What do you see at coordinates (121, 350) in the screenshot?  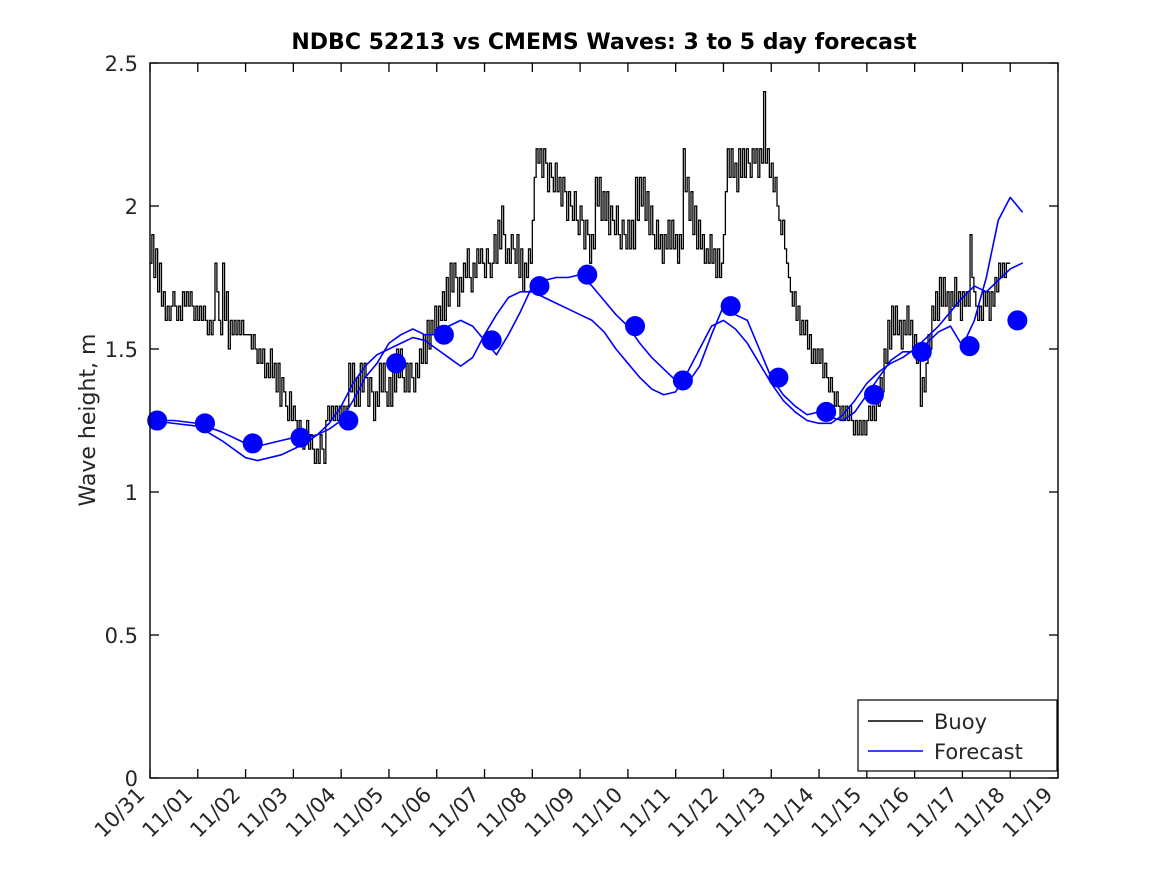 I see `y-tick-label: 1.5` at bounding box center [121, 350].